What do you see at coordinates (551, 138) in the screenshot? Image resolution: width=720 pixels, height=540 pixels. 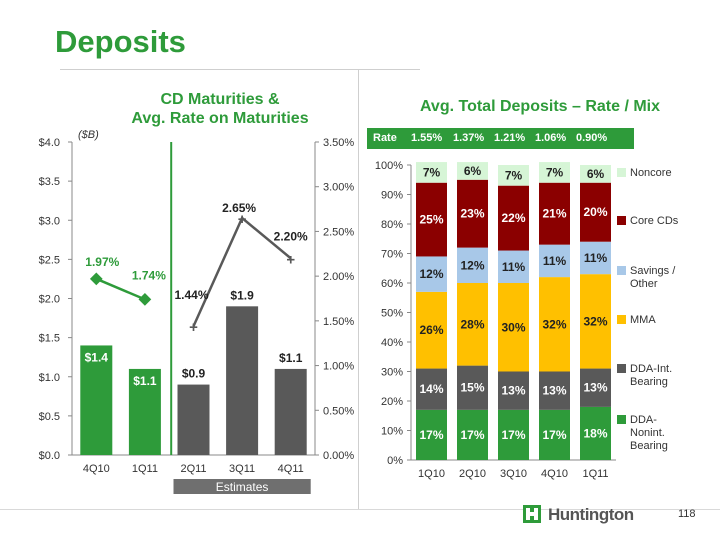 I see `rate-value-4q10: 1.06%` at bounding box center [551, 138].